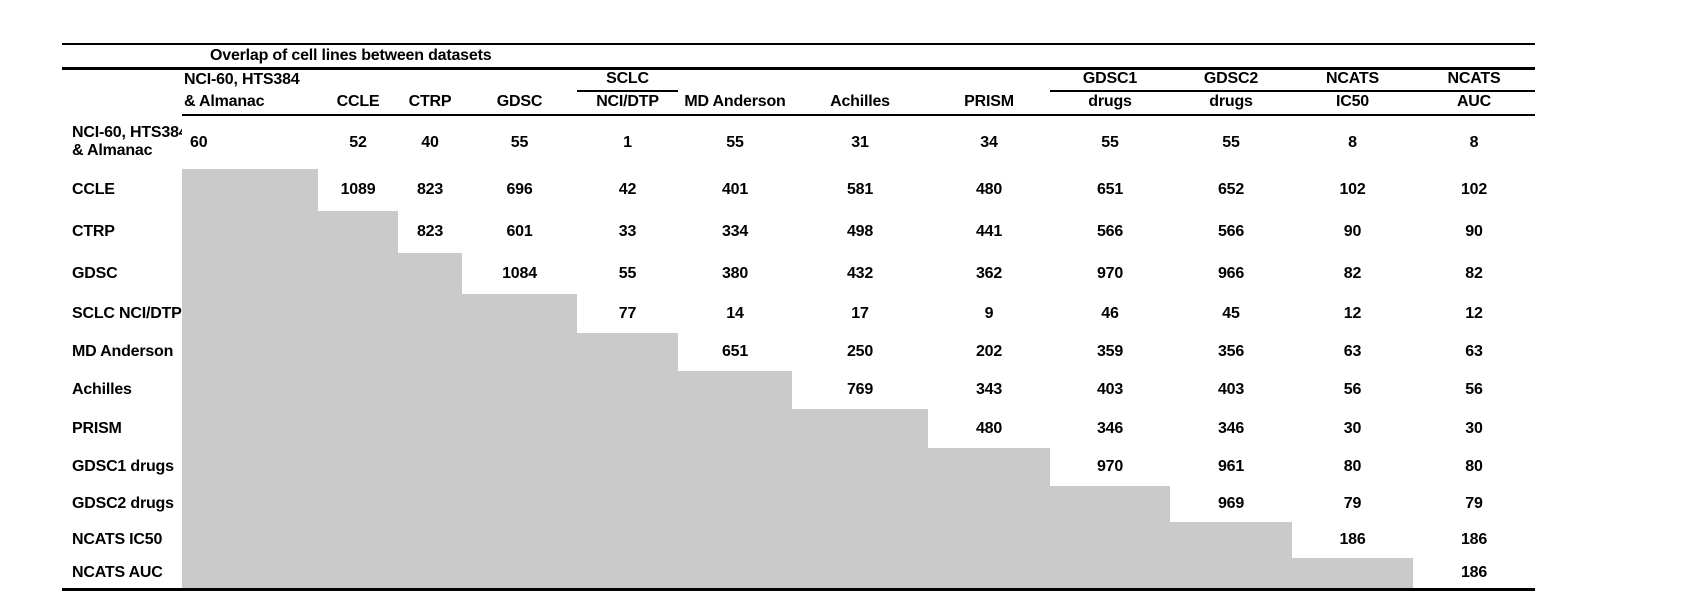  What do you see at coordinates (1231, 273) in the screenshot?
I see `value-cell: 966` at bounding box center [1231, 273].